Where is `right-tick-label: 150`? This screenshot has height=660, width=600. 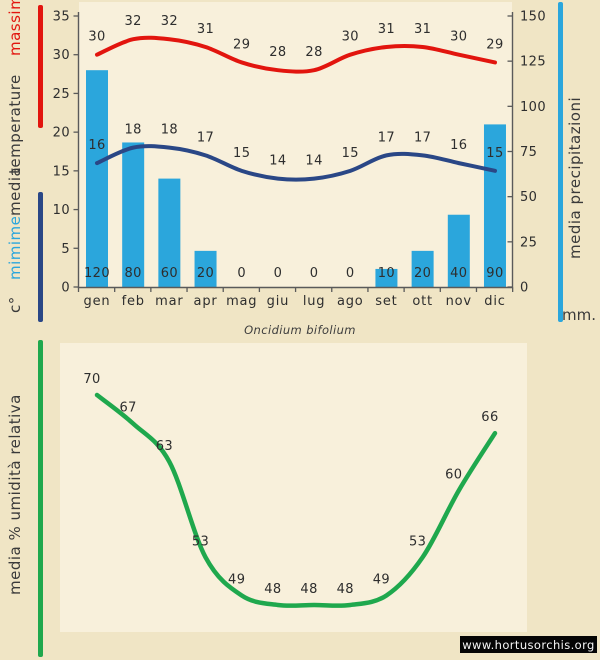
right-tick-label: 150 is located at coordinates (533, 16).